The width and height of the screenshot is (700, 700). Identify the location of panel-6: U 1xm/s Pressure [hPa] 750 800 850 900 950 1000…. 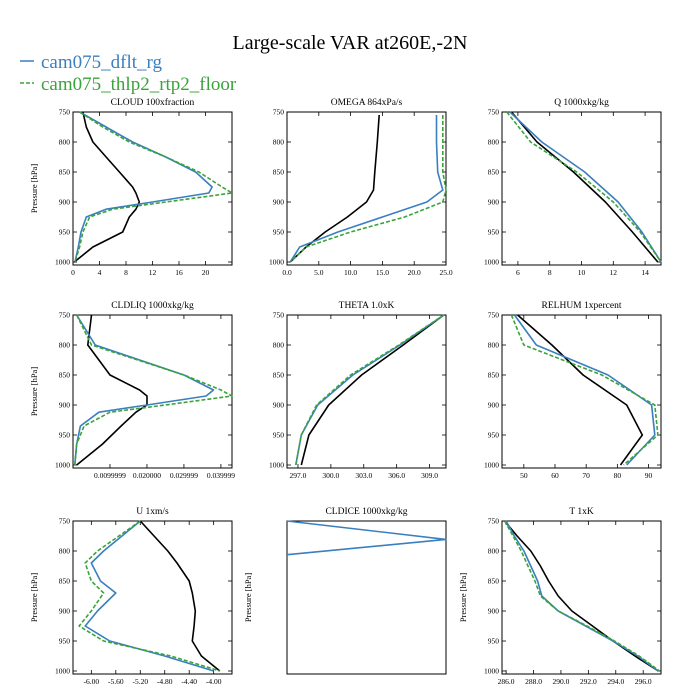
(131, 596).